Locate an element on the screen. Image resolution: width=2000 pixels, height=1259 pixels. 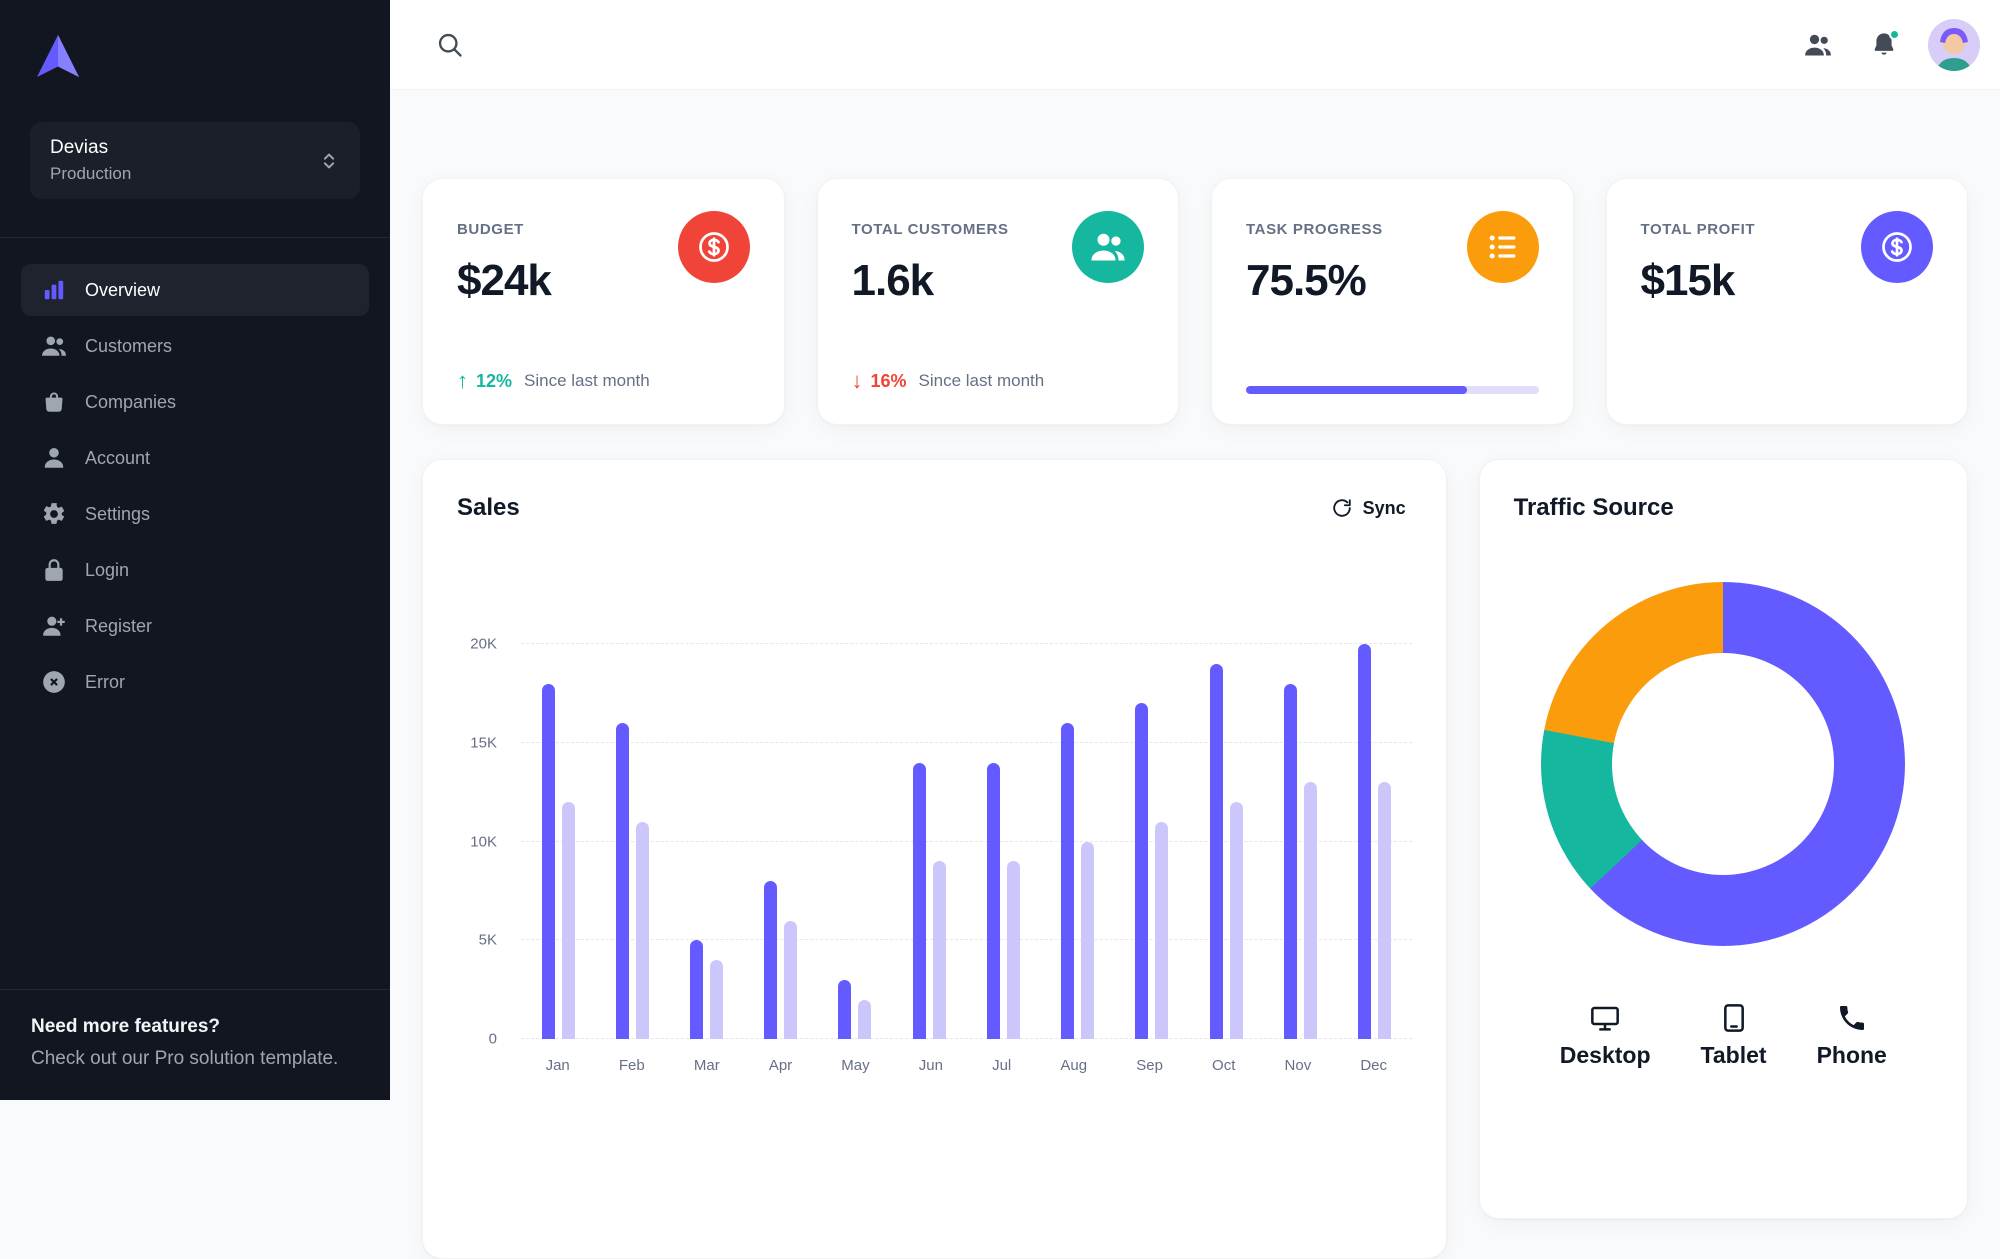
bar-group-aug is located at coordinates (1078, 841).